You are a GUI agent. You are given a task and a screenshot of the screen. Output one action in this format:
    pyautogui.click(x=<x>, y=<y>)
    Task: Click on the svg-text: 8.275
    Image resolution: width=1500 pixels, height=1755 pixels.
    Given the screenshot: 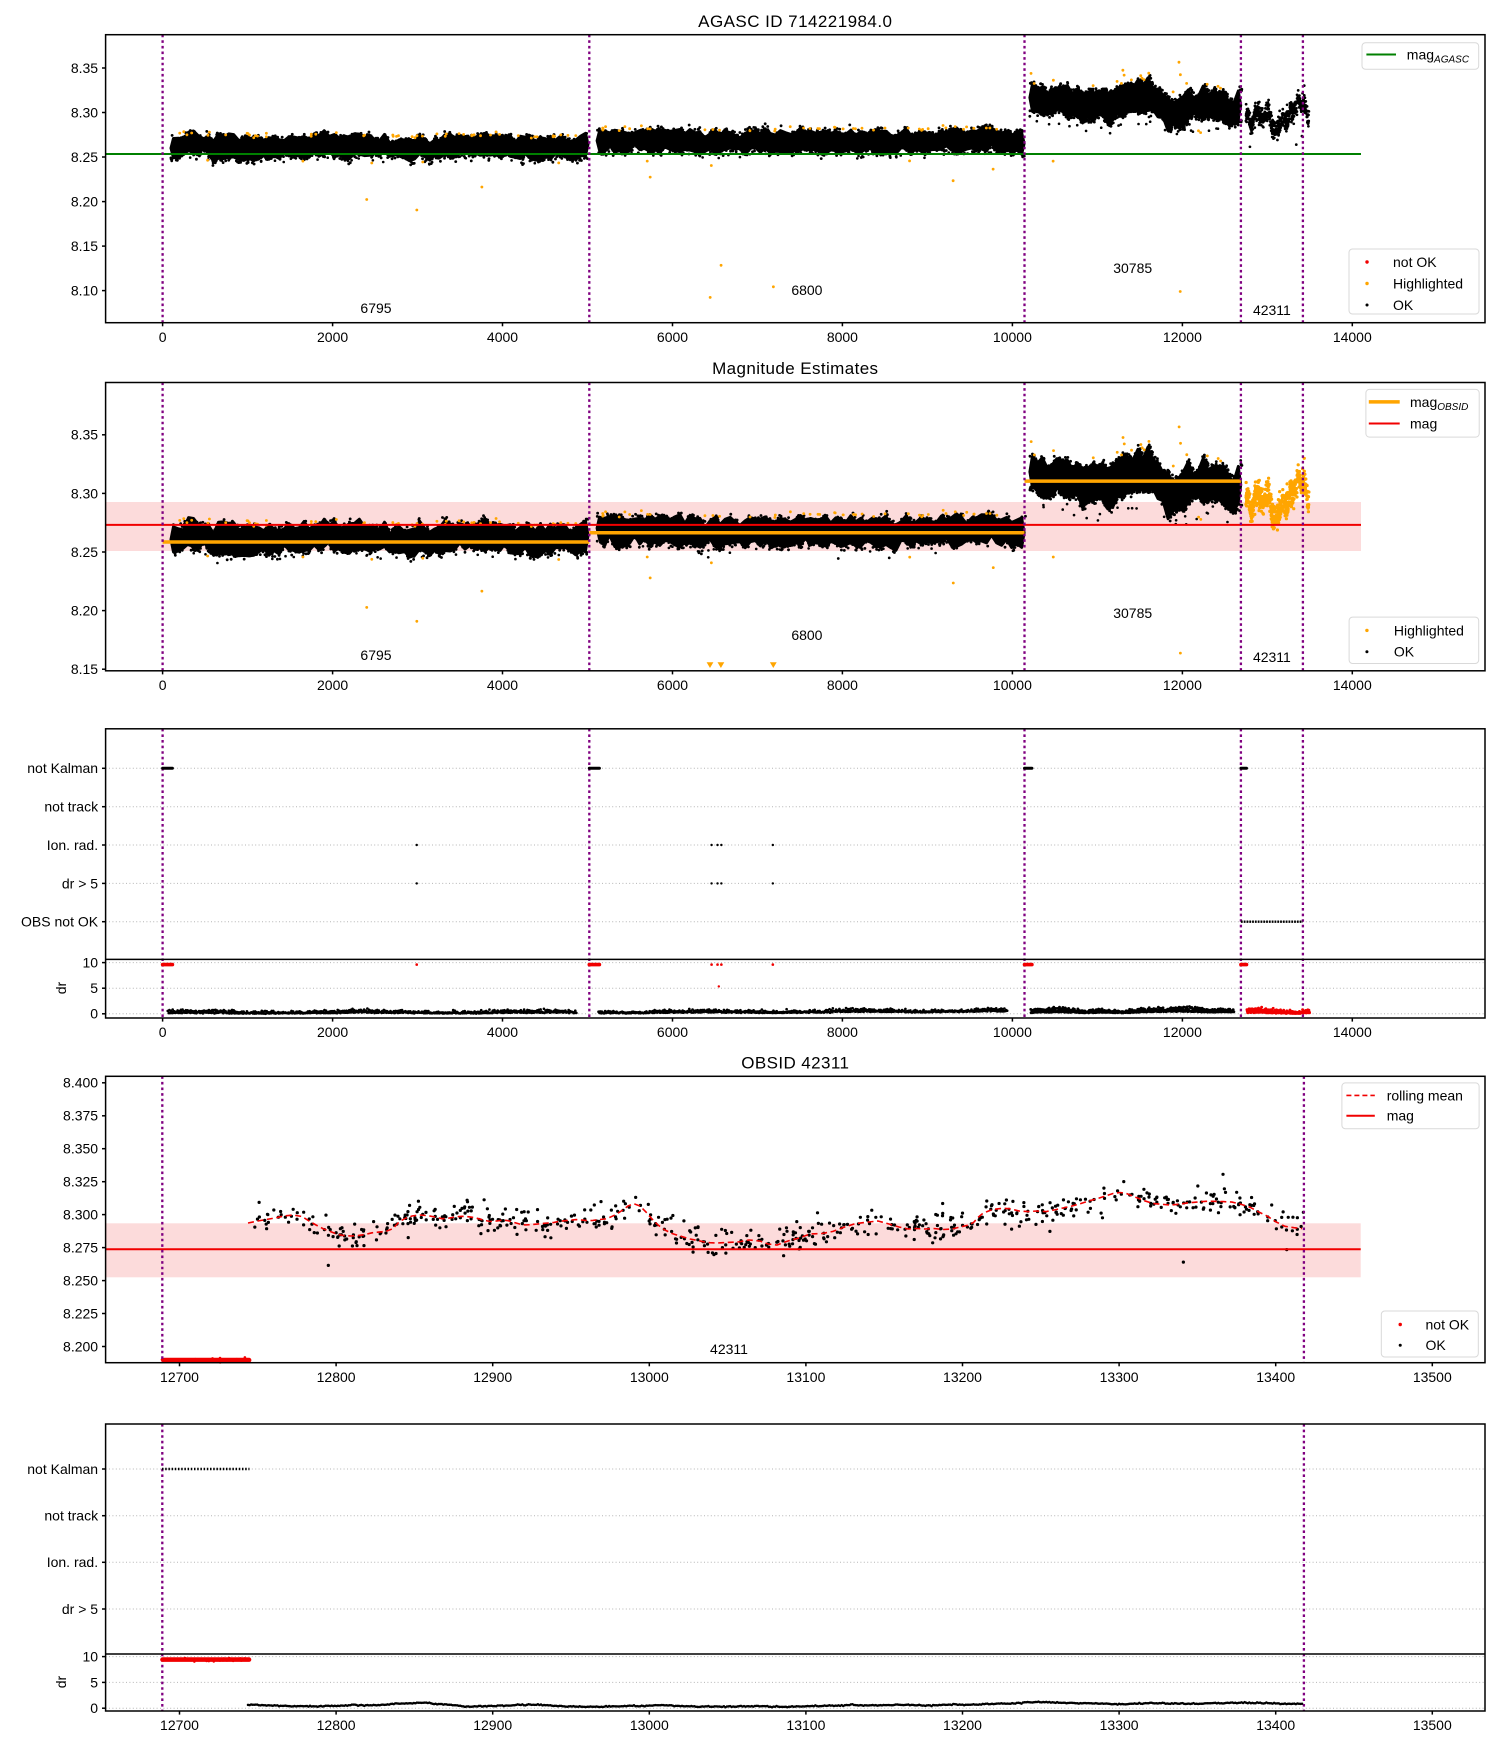 What is the action you would take?
    pyautogui.click(x=80, y=1248)
    